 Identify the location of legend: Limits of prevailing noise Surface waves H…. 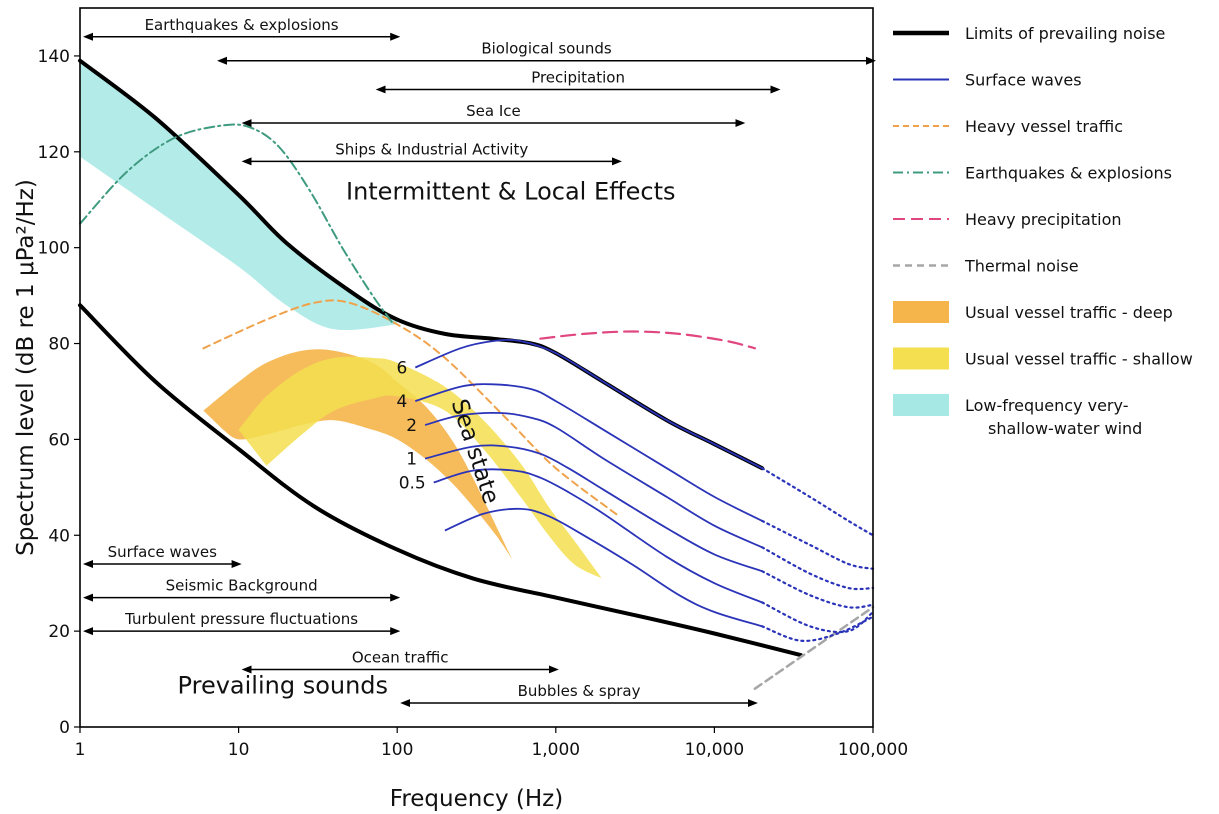
(1043, 231).